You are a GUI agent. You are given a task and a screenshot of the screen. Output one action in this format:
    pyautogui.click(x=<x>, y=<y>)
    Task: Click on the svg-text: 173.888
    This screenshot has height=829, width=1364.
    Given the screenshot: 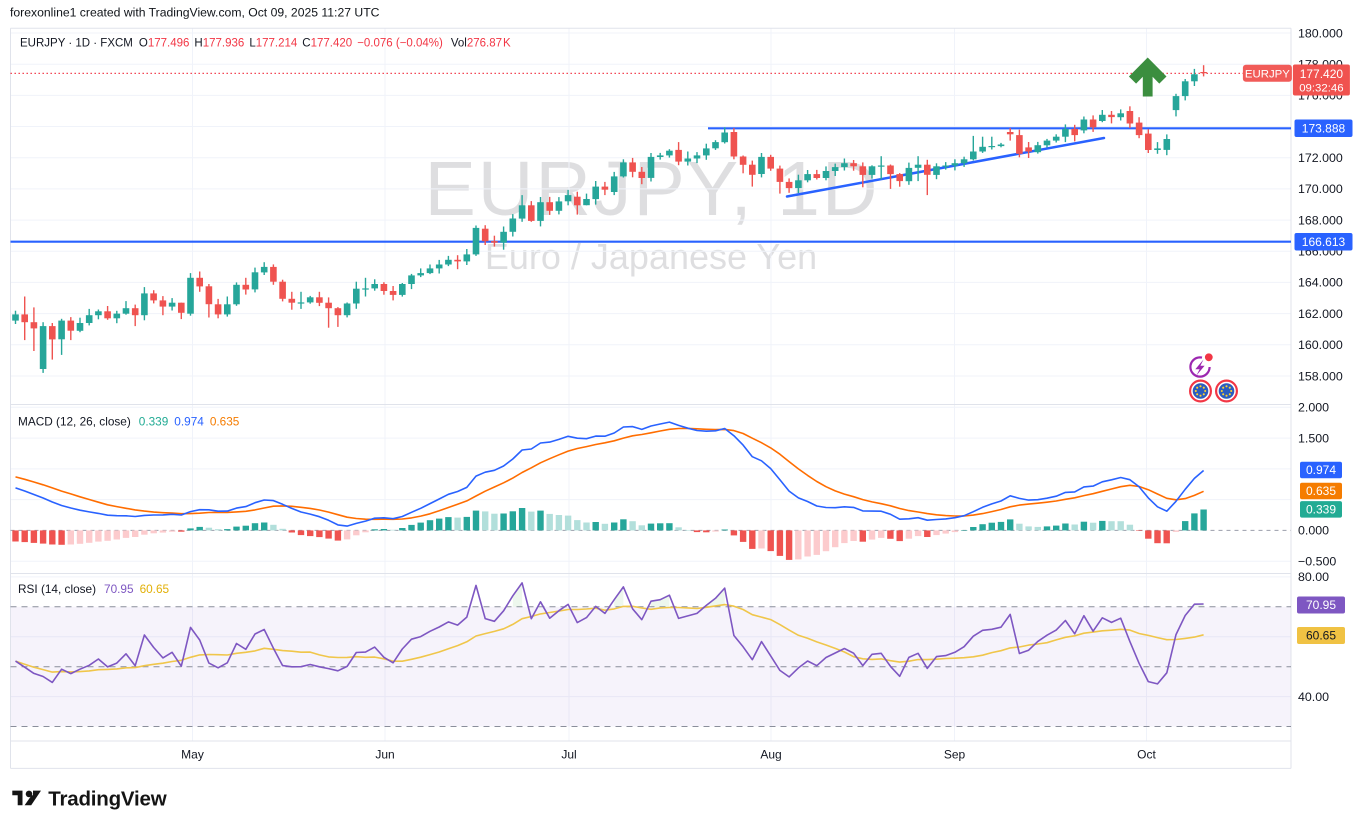 What is the action you would take?
    pyautogui.click(x=1324, y=129)
    